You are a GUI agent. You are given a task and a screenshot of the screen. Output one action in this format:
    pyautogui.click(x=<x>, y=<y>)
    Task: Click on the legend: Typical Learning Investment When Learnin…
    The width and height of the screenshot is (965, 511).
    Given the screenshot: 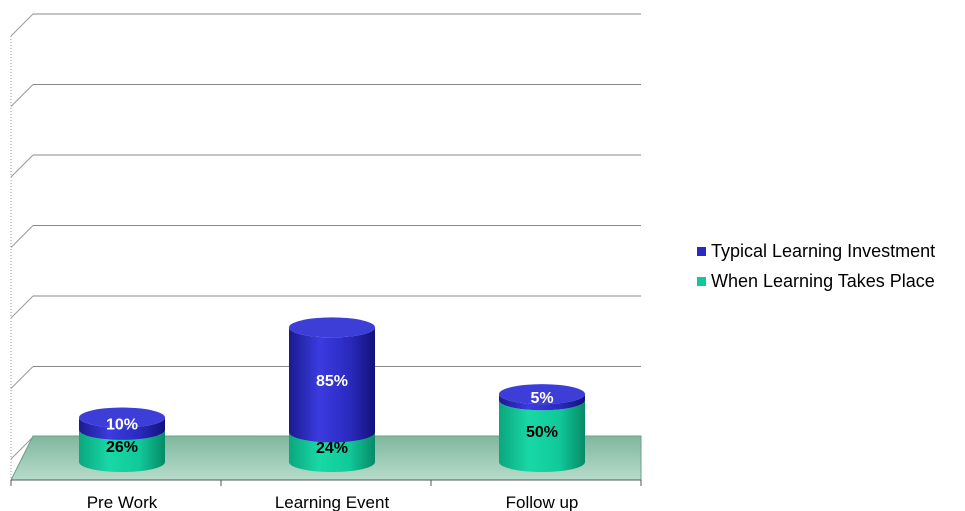 What is the action you would take?
    pyautogui.click(x=816, y=266)
    